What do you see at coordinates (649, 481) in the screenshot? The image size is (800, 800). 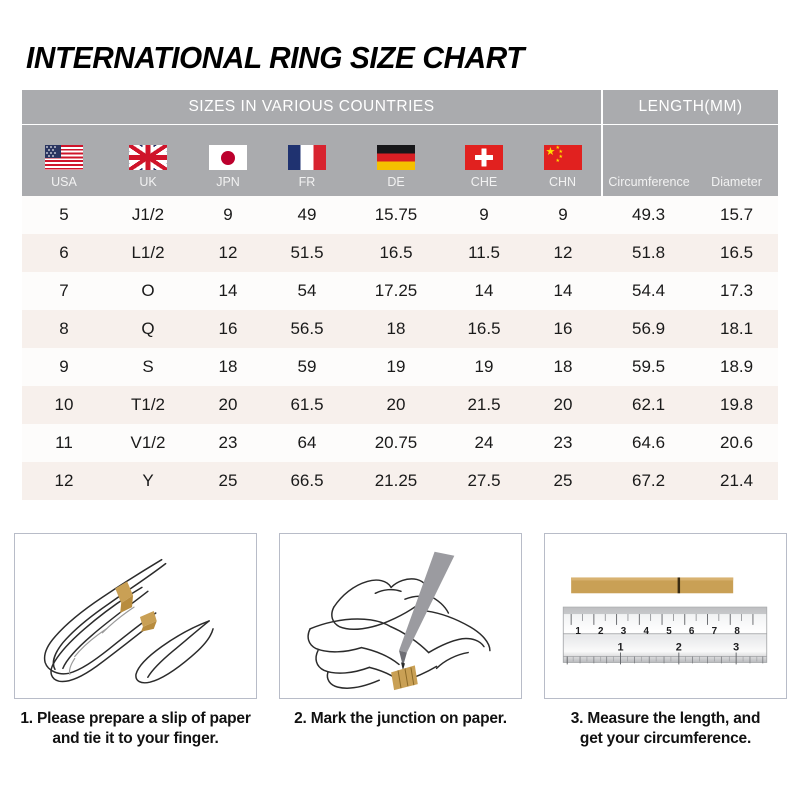 I see `cell-circumference: 67.2` at bounding box center [649, 481].